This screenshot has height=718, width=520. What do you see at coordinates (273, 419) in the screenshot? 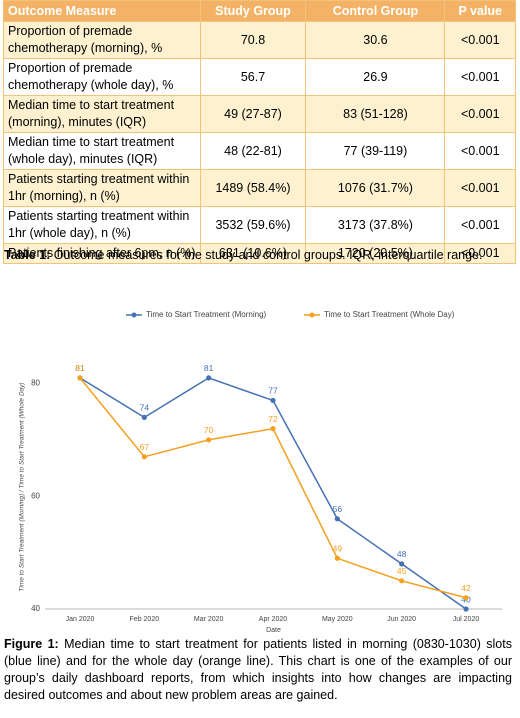
I see `data-label: 72` at bounding box center [273, 419].